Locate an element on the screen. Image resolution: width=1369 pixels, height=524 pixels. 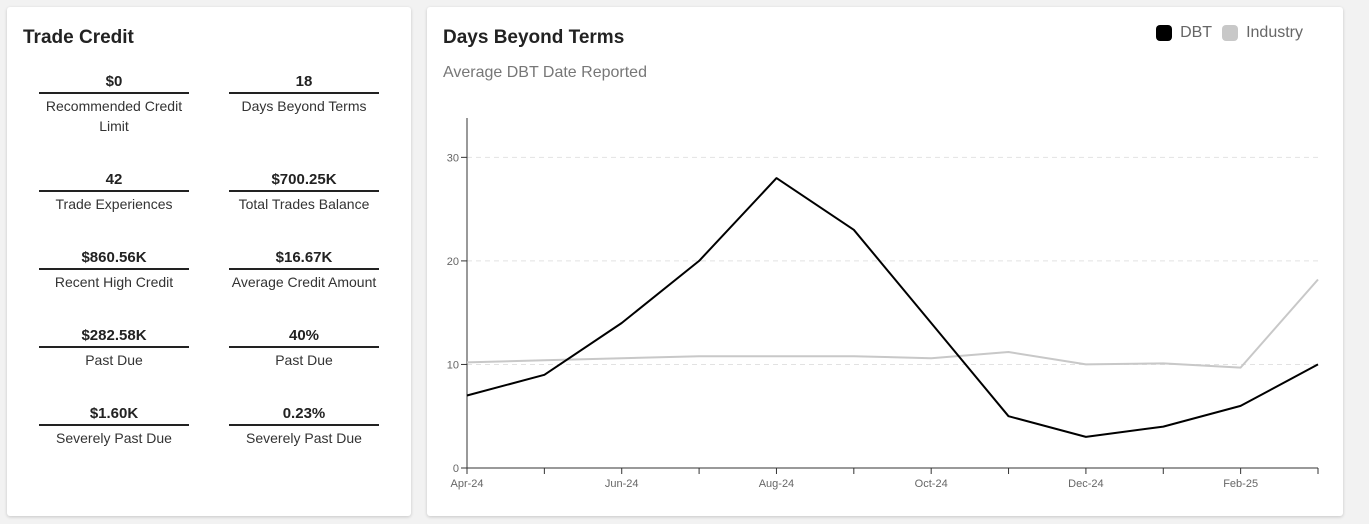
metric-severely-past-due-amount: $1.60K Severely Past Due is located at coordinates (114, 426).